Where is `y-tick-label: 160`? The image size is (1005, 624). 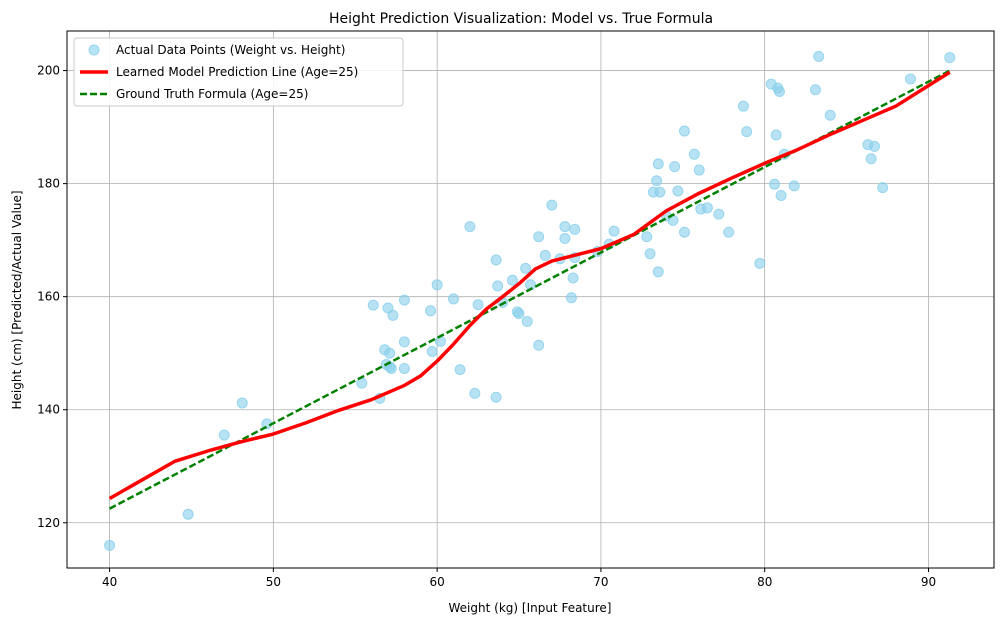 y-tick-label: 160 is located at coordinates (48, 297).